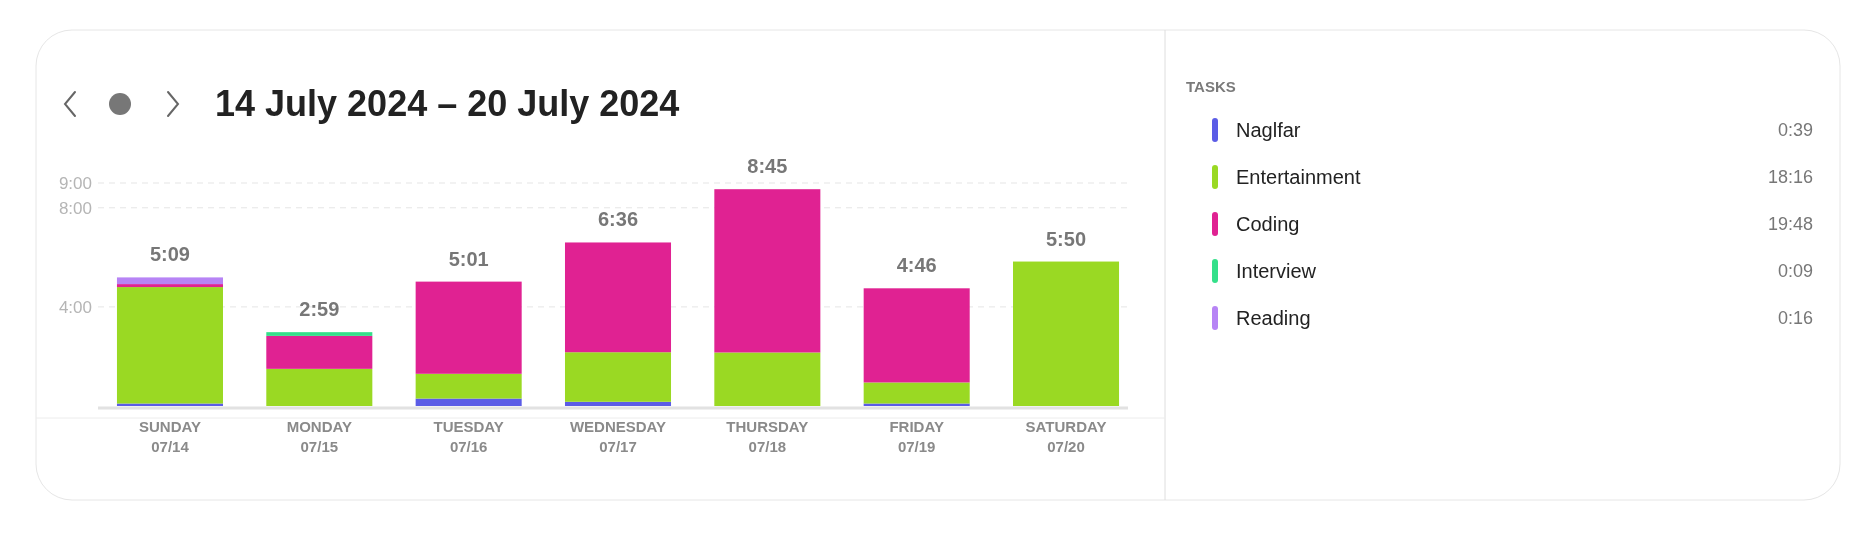 Image resolution: width=1876 pixels, height=544 pixels. What do you see at coordinates (1795, 130) in the screenshot?
I see `text: 0:39` at bounding box center [1795, 130].